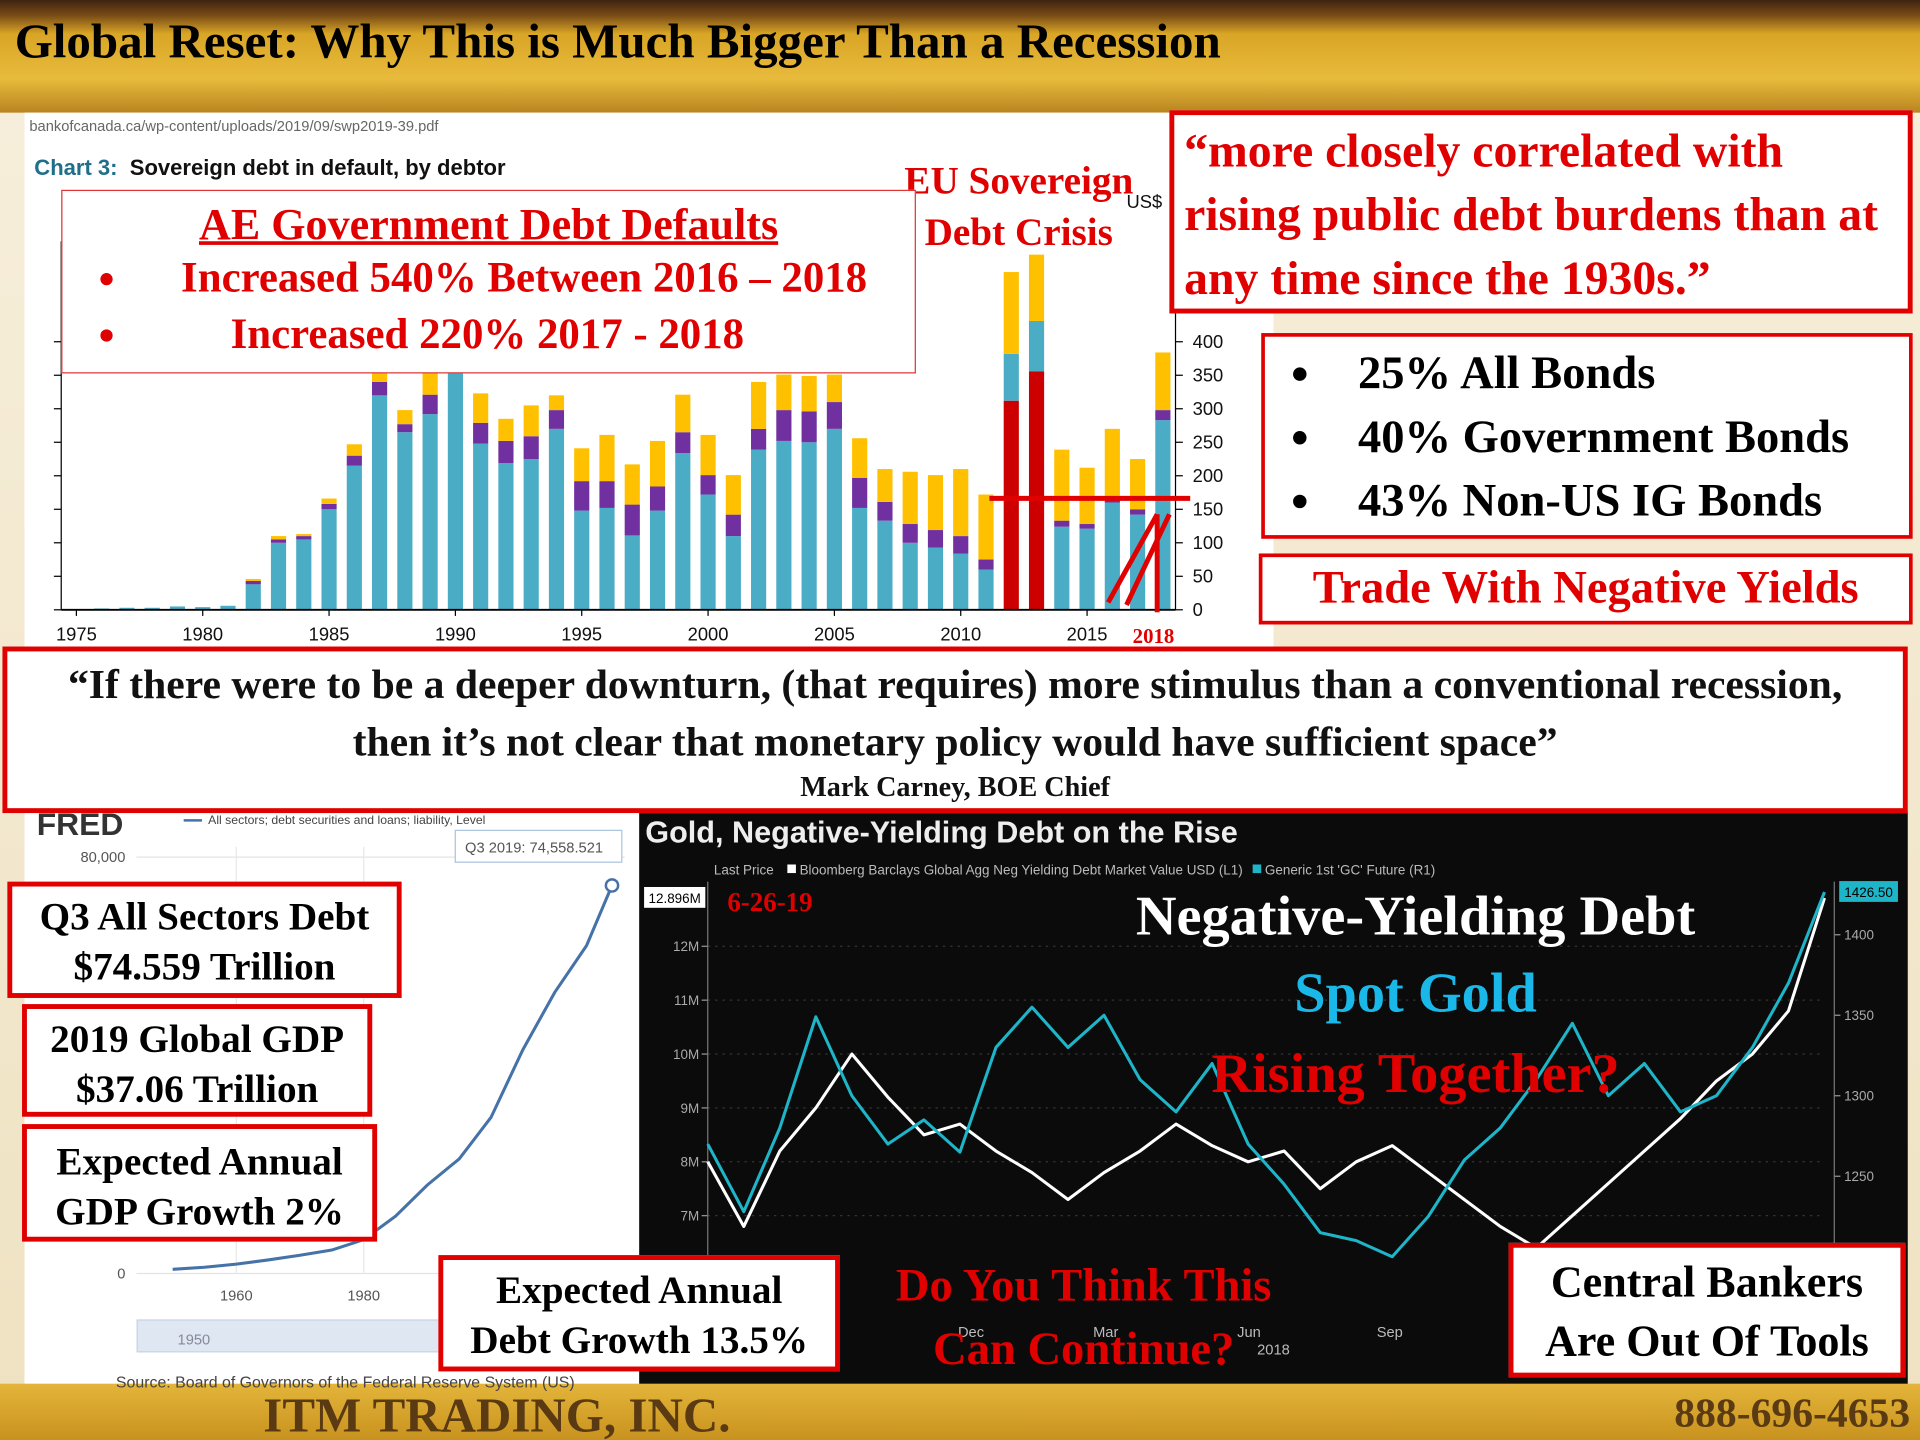  I want to click on tools-box: Central Bankers Are Out Of Tools, so click(1707, 1310).